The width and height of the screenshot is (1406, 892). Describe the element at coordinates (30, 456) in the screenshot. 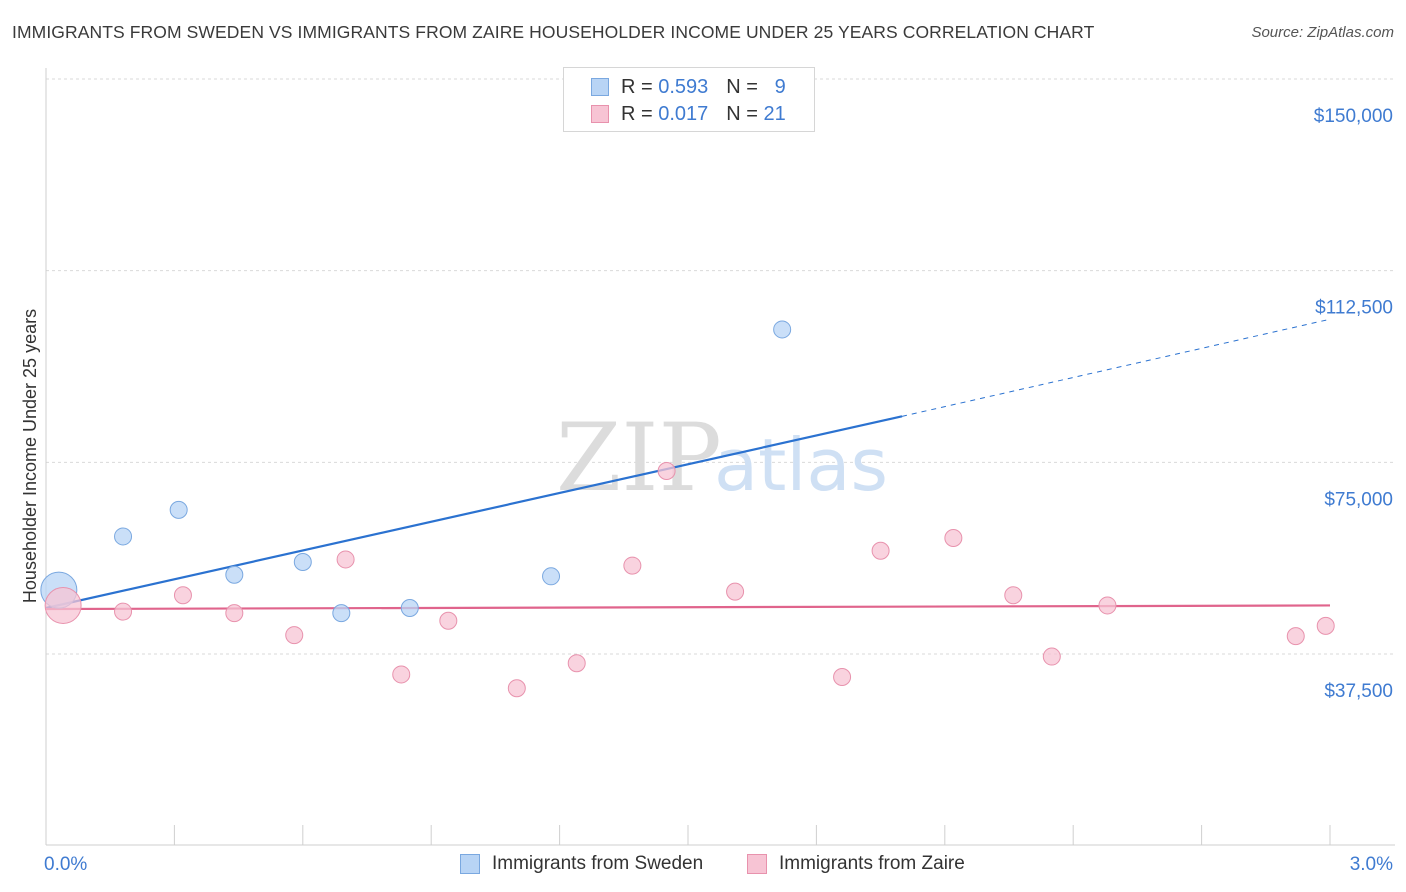

I see `y-axis-title: Householder Income Under 25 years` at that location.